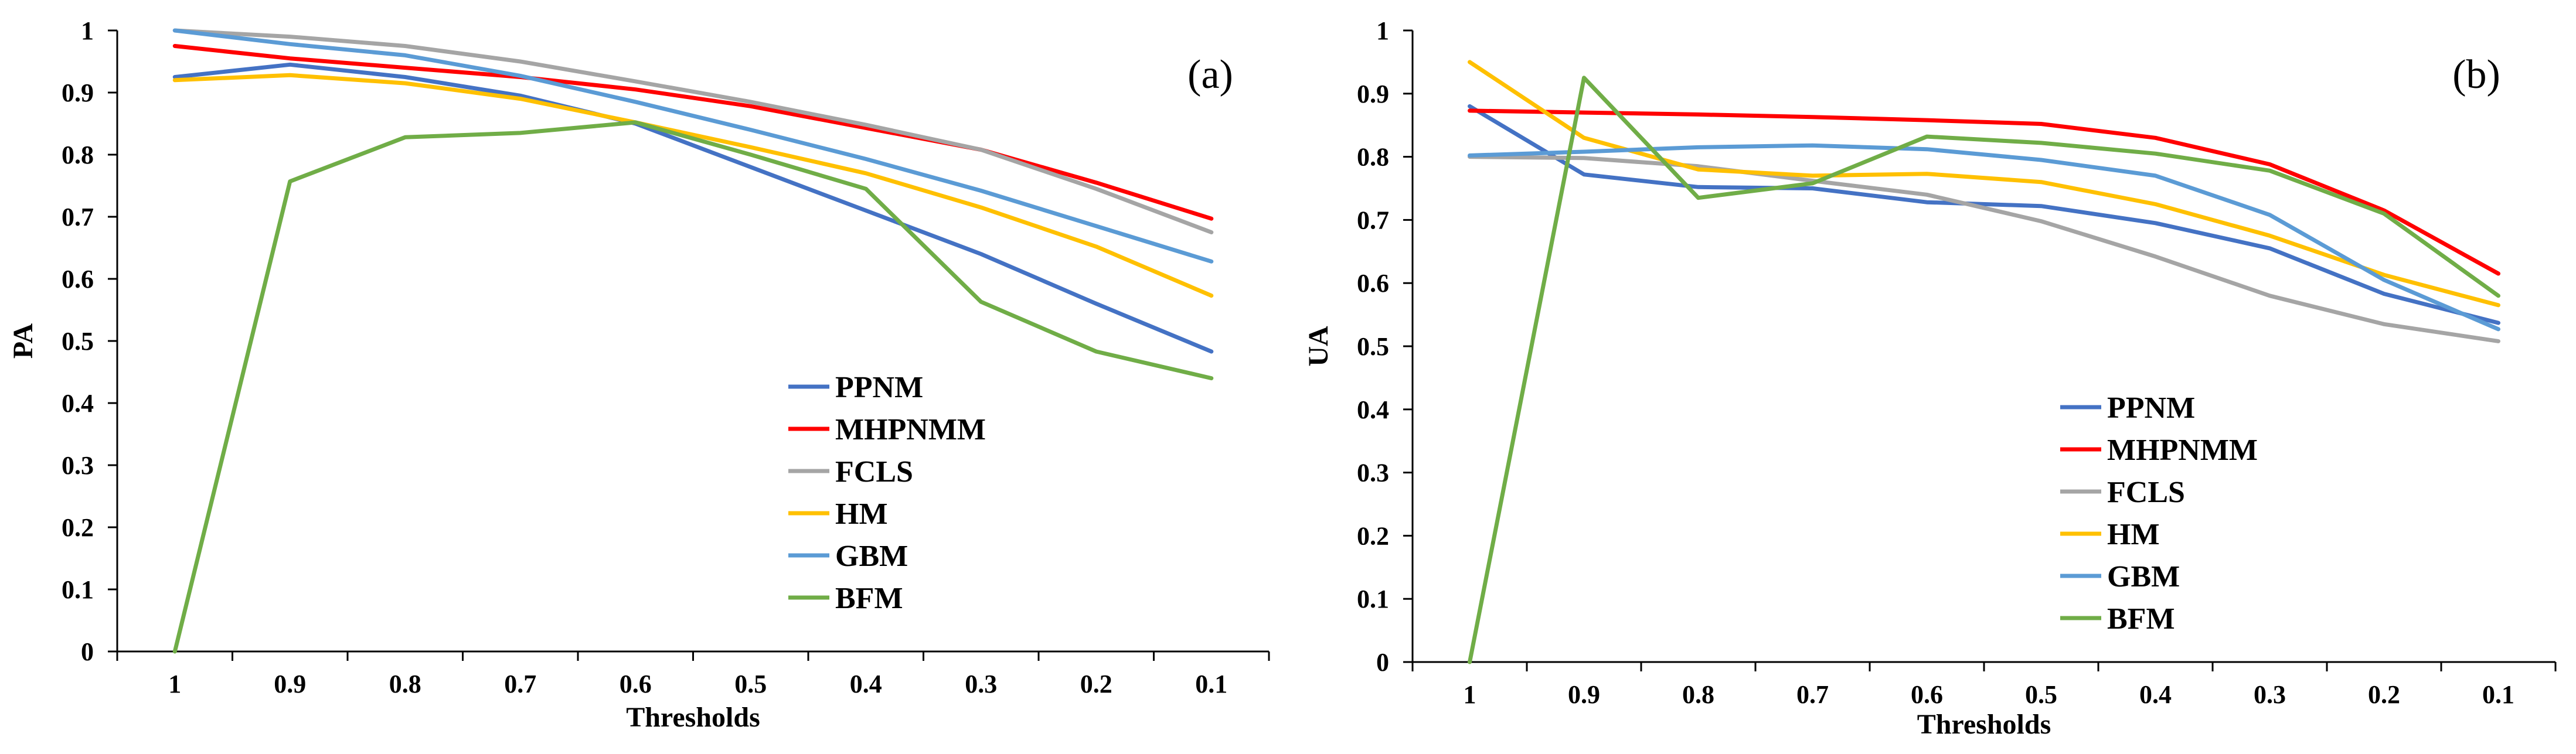  What do you see at coordinates (1210, 74) in the screenshot?
I see `panel-label: (a)` at bounding box center [1210, 74].